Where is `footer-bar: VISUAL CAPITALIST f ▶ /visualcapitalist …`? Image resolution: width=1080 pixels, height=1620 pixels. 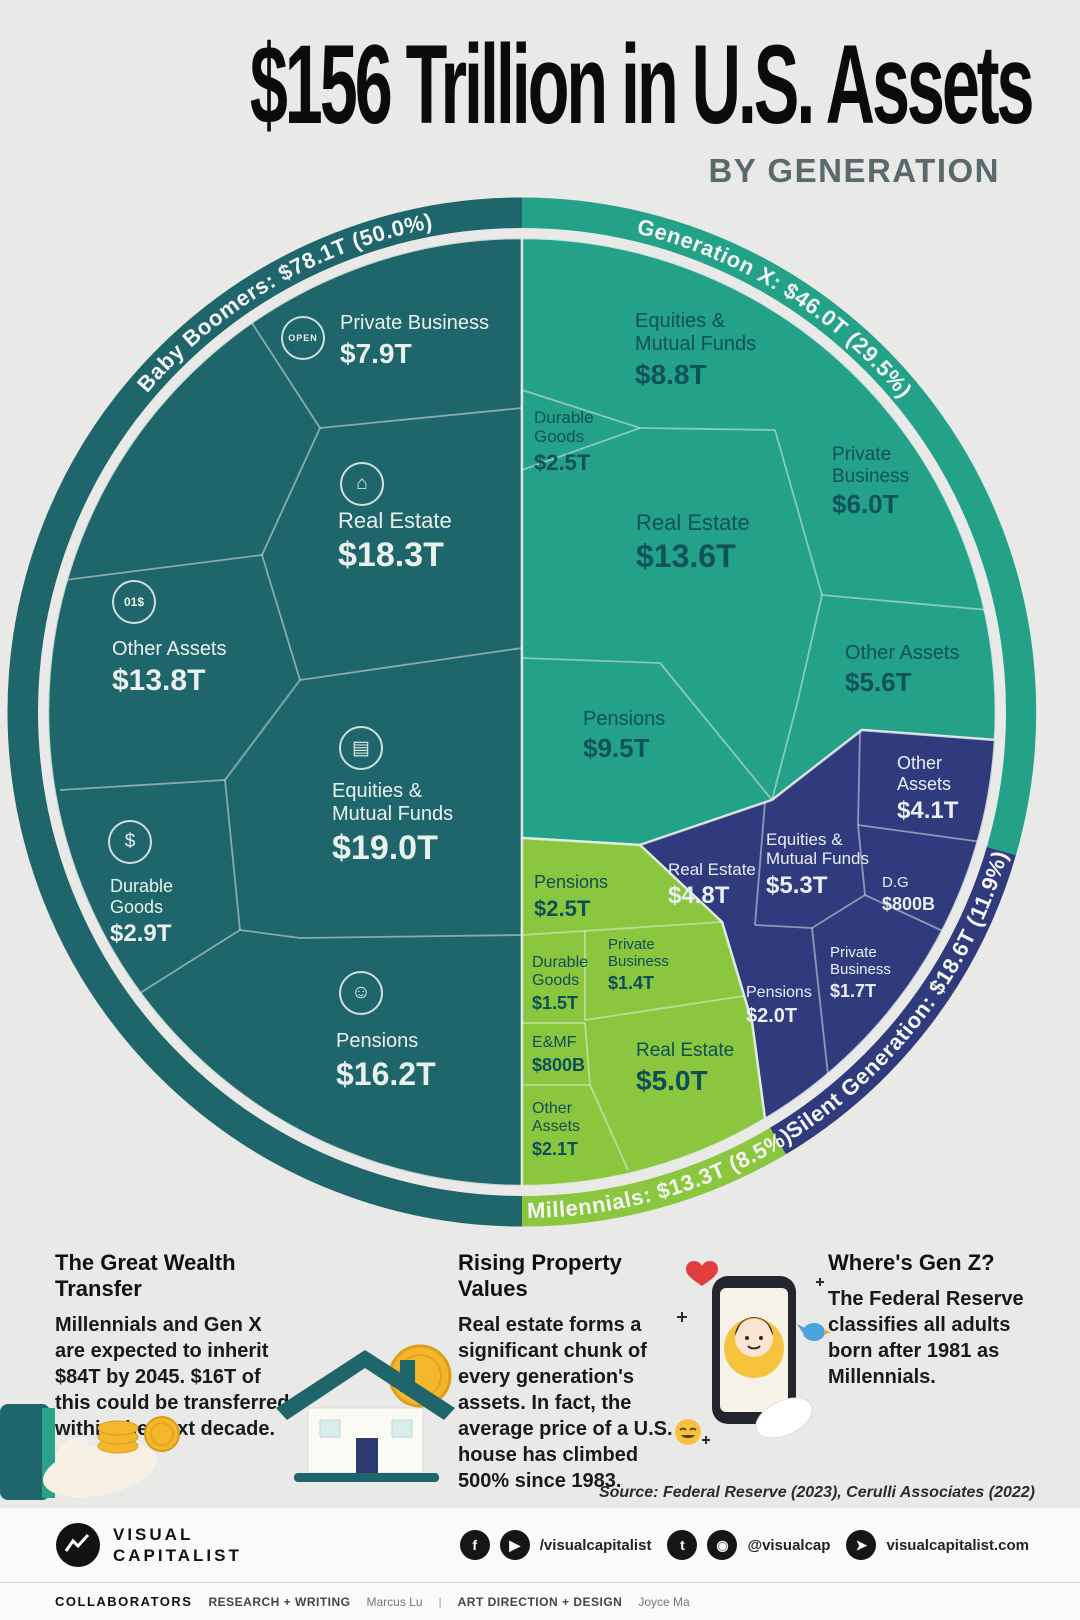
footer-bar: VISUAL CAPITALIST f ▶ /visualcapitalist … is located at coordinates (540, 1545).